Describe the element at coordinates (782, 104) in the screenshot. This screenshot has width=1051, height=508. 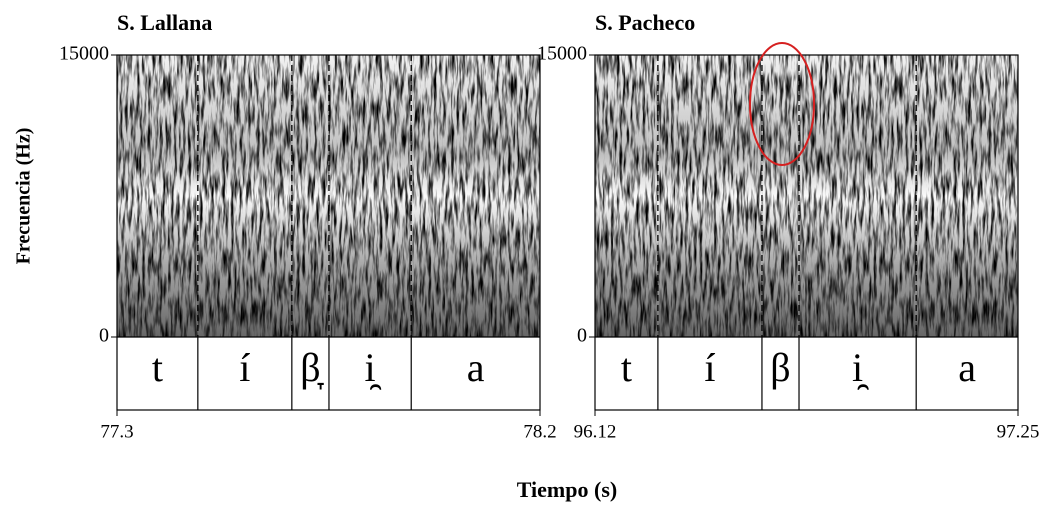
I see `highlight-ellipse` at that location.